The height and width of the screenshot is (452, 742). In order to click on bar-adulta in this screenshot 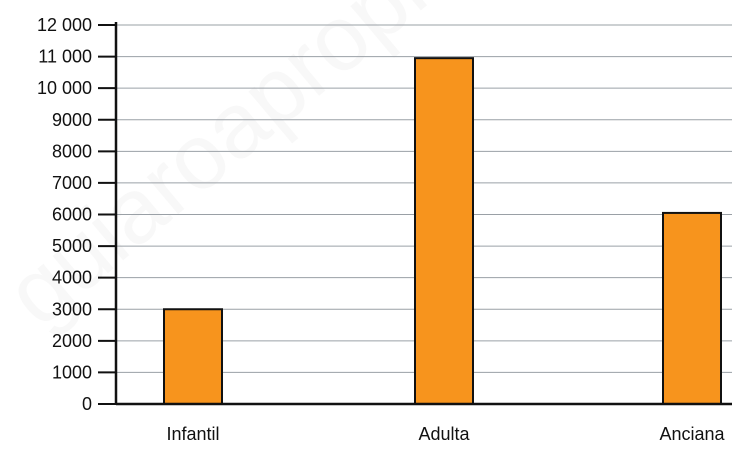, I will do `click(444, 231)`.